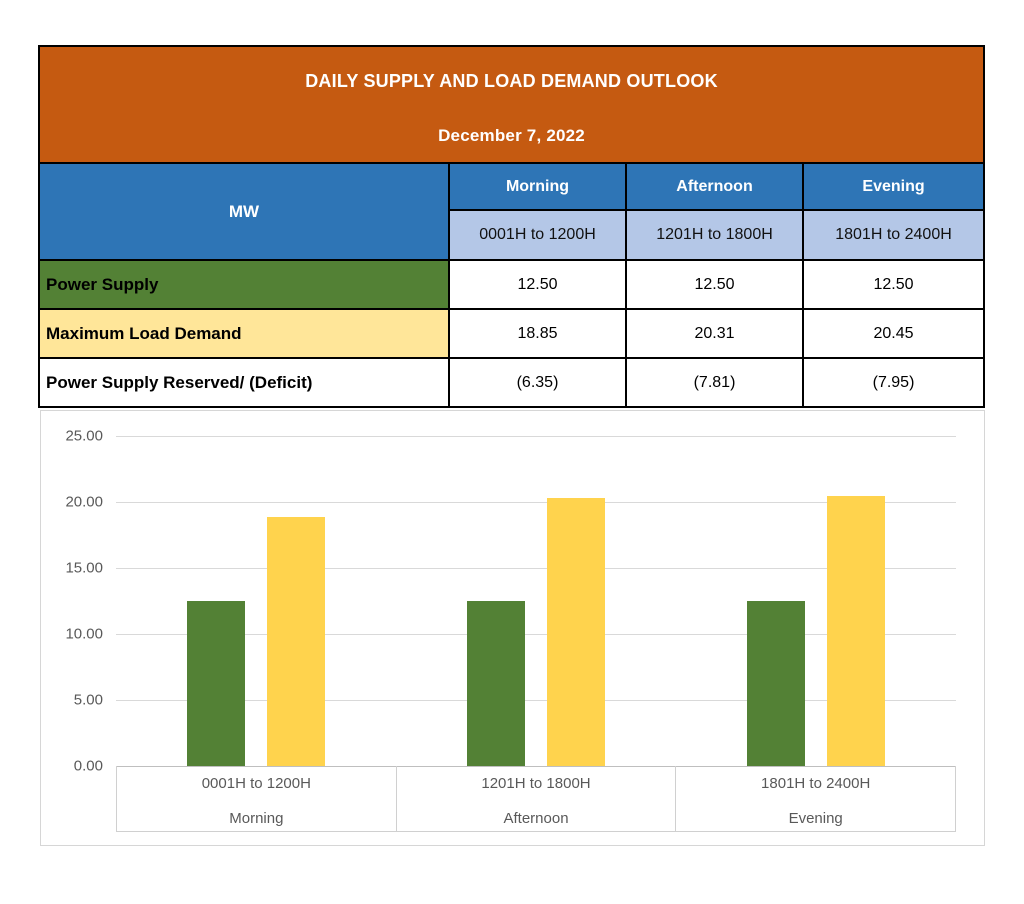 The image size is (1024, 904). I want to click on range-morning: 0001H to 1200H, so click(537, 235).